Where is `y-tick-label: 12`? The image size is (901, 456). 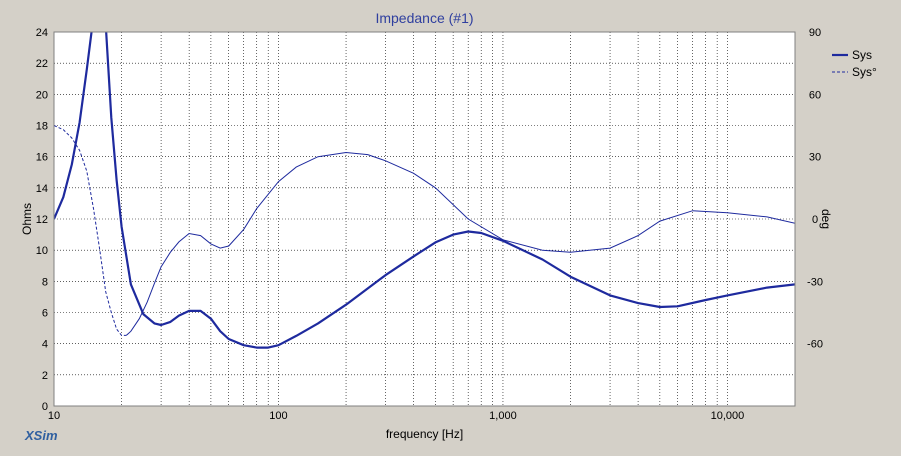
y-tick-label: 12 is located at coordinates (42, 220).